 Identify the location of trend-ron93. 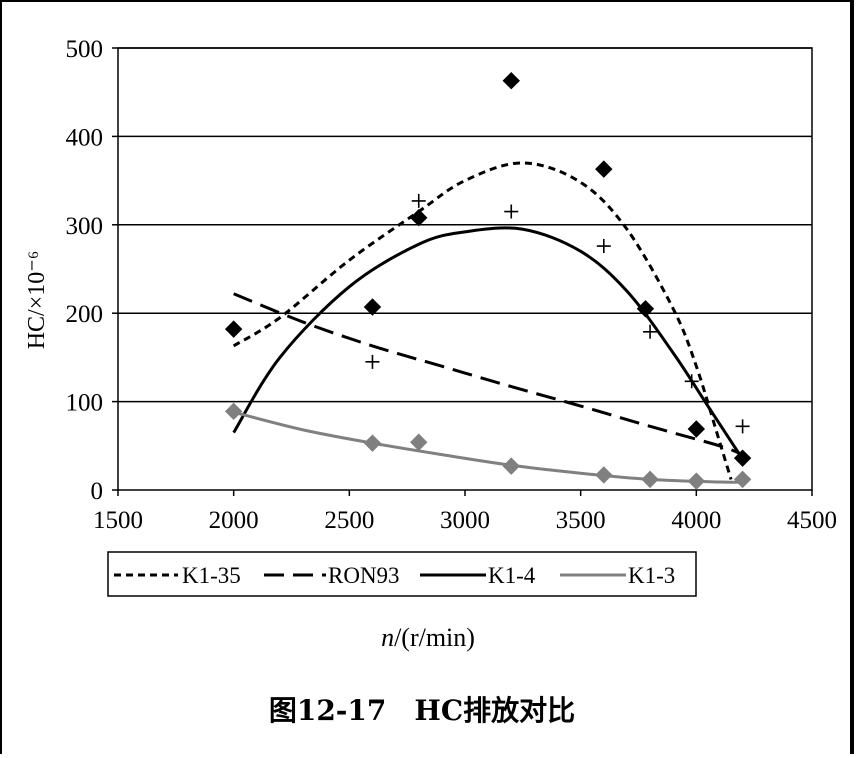
(488, 374).